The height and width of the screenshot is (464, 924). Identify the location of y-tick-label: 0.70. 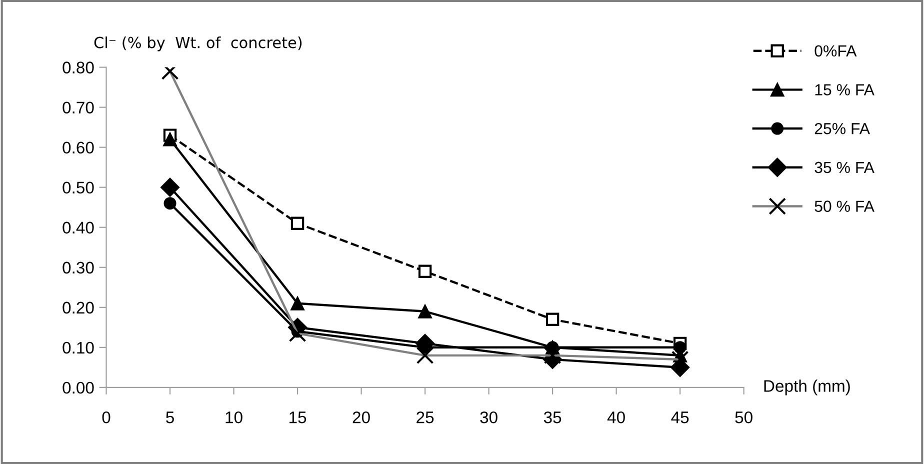
(78, 108).